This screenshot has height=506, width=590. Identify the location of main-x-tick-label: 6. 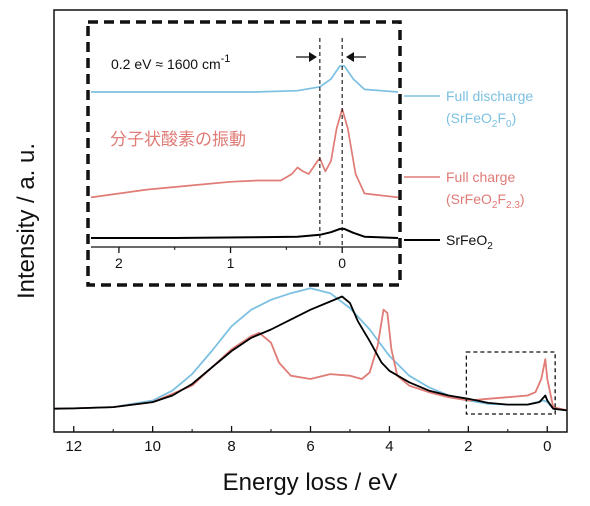
(310, 446).